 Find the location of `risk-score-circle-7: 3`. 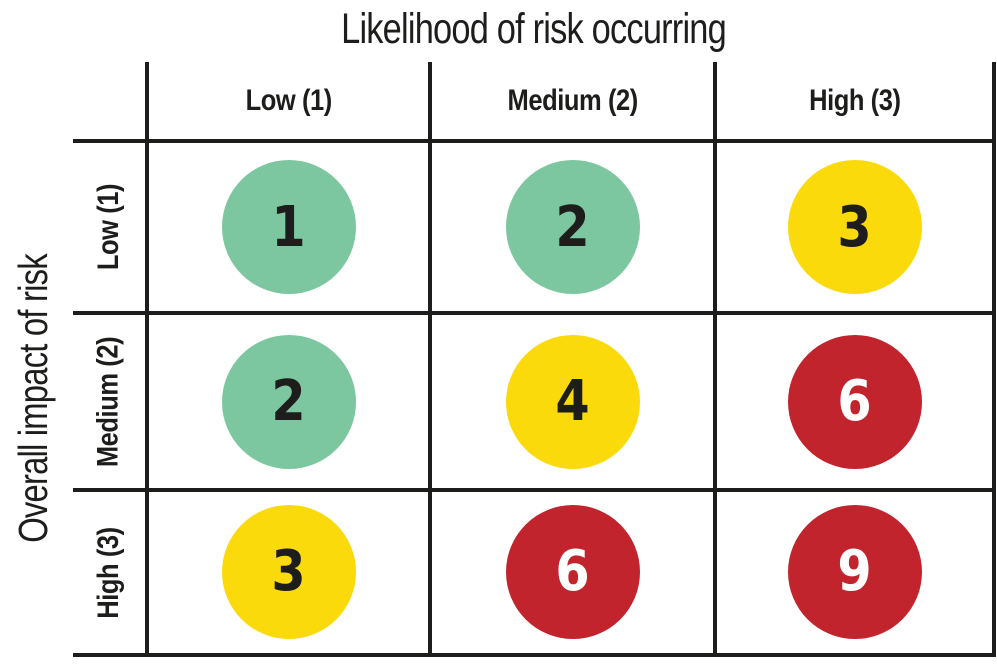

risk-score-circle-7: 3 is located at coordinates (288, 571).